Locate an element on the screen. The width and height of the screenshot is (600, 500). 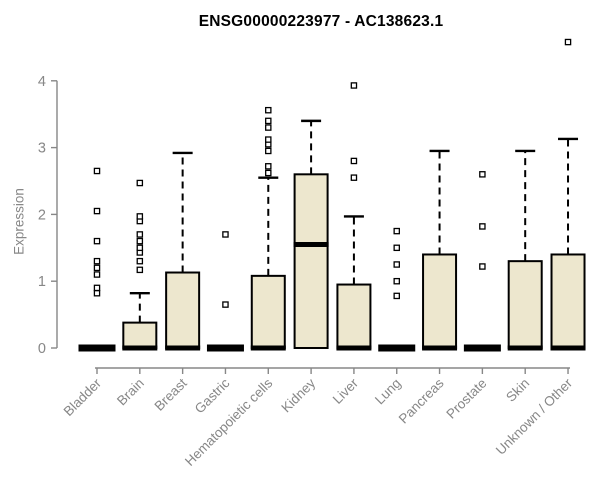
y-tick-label: 1 is located at coordinates (42, 282).